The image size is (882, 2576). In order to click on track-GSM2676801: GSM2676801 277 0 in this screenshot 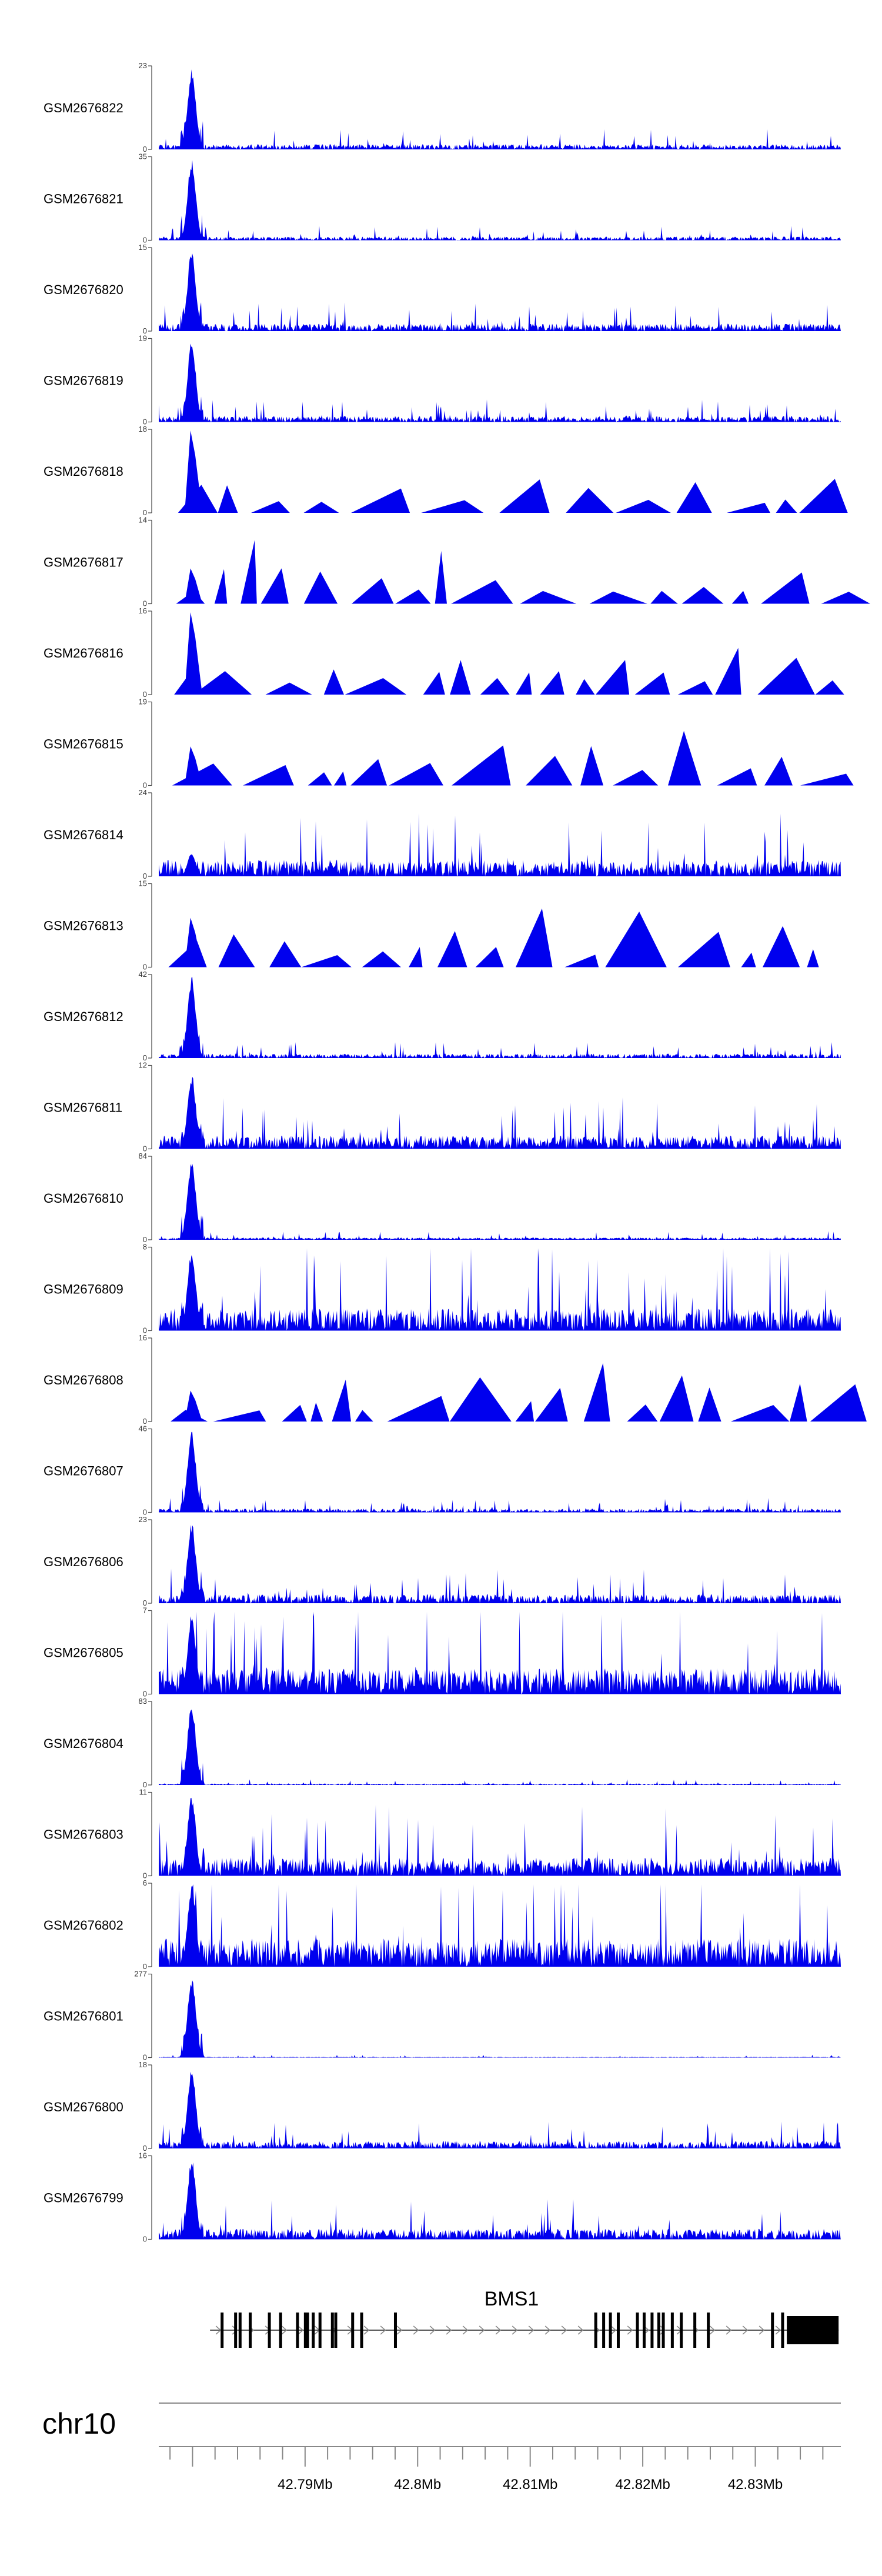, I will do `click(442, 2016)`.